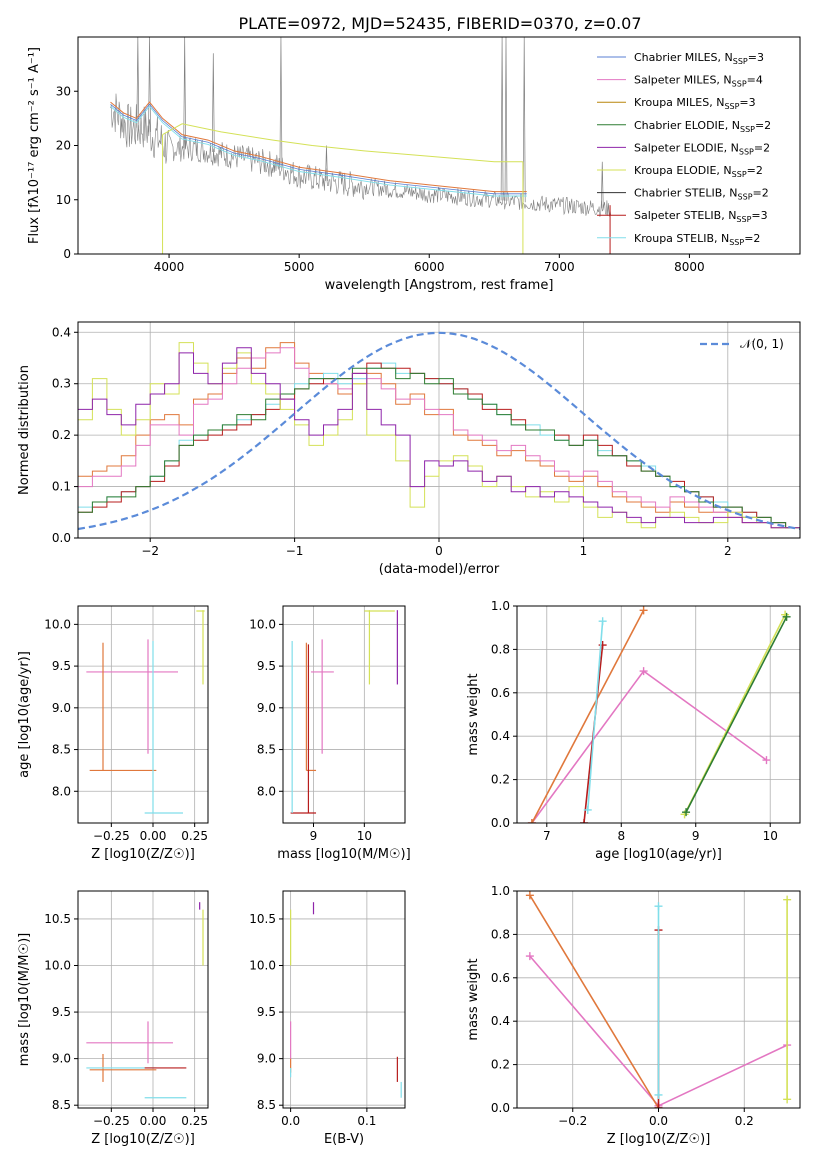 The width and height of the screenshot is (819, 1170). Describe the element at coordinates (696, 836) in the screenshot. I see `x-tick-label: 9` at that location.